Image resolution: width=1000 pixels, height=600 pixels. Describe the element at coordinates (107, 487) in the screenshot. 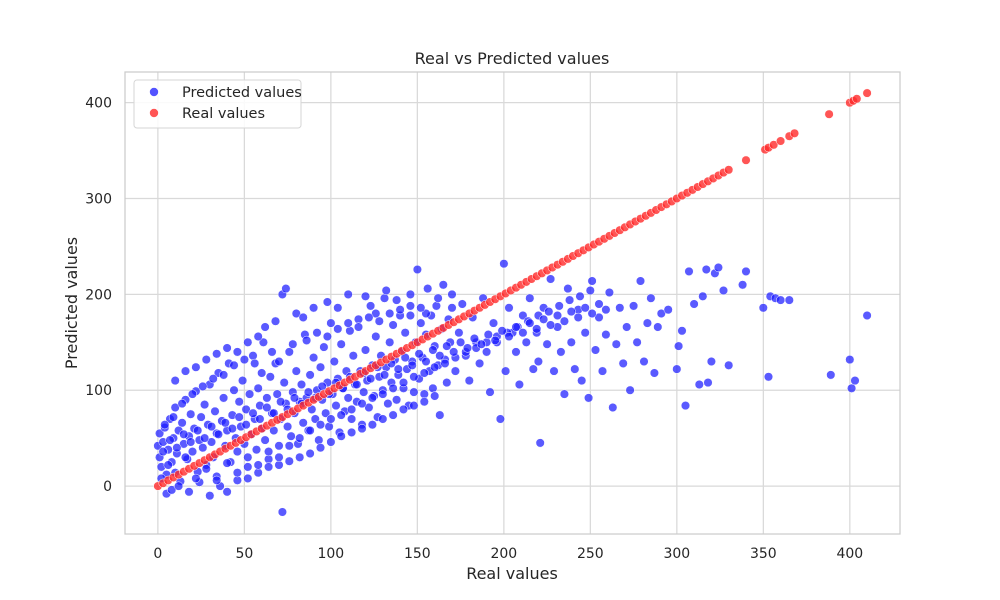

I see `y-tick-label: 0` at that location.